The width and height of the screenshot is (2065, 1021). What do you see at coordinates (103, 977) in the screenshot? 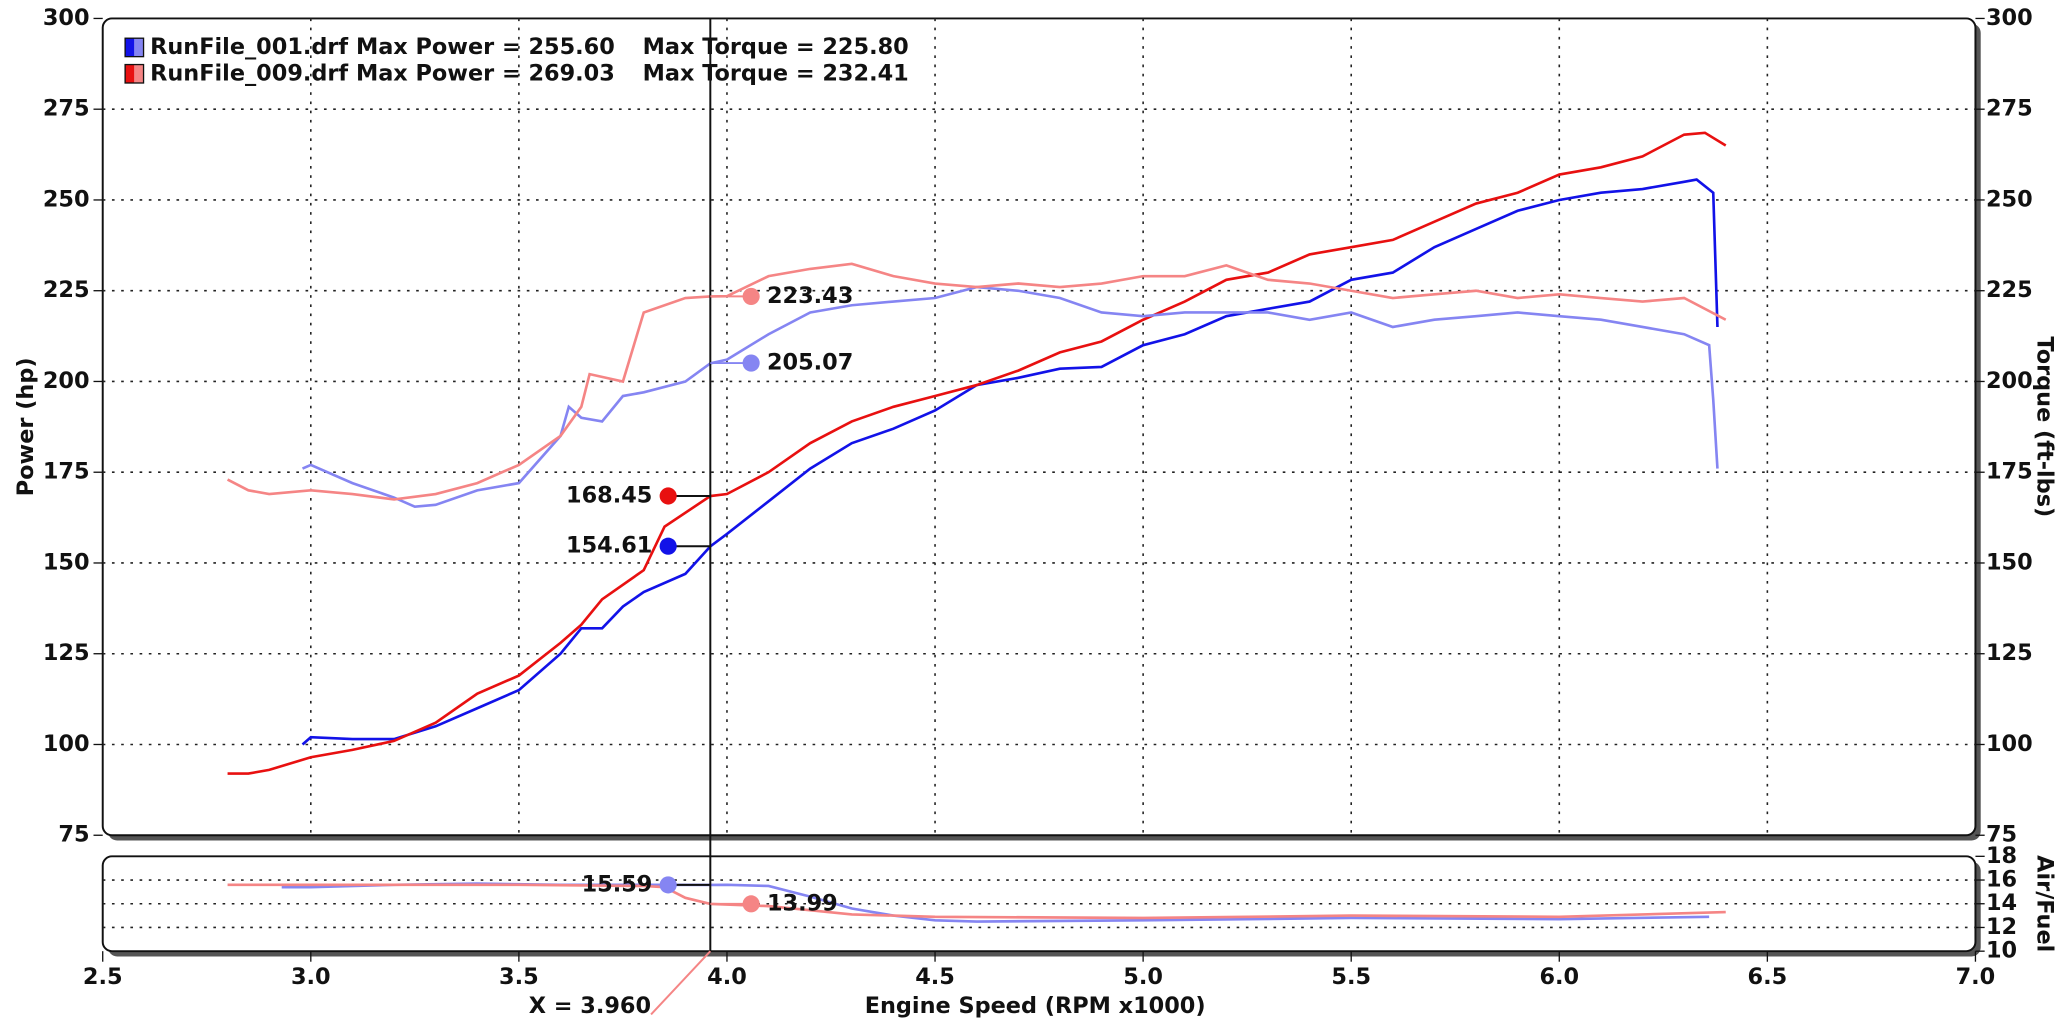
I see `x-tick-label: 2.5` at bounding box center [103, 977].